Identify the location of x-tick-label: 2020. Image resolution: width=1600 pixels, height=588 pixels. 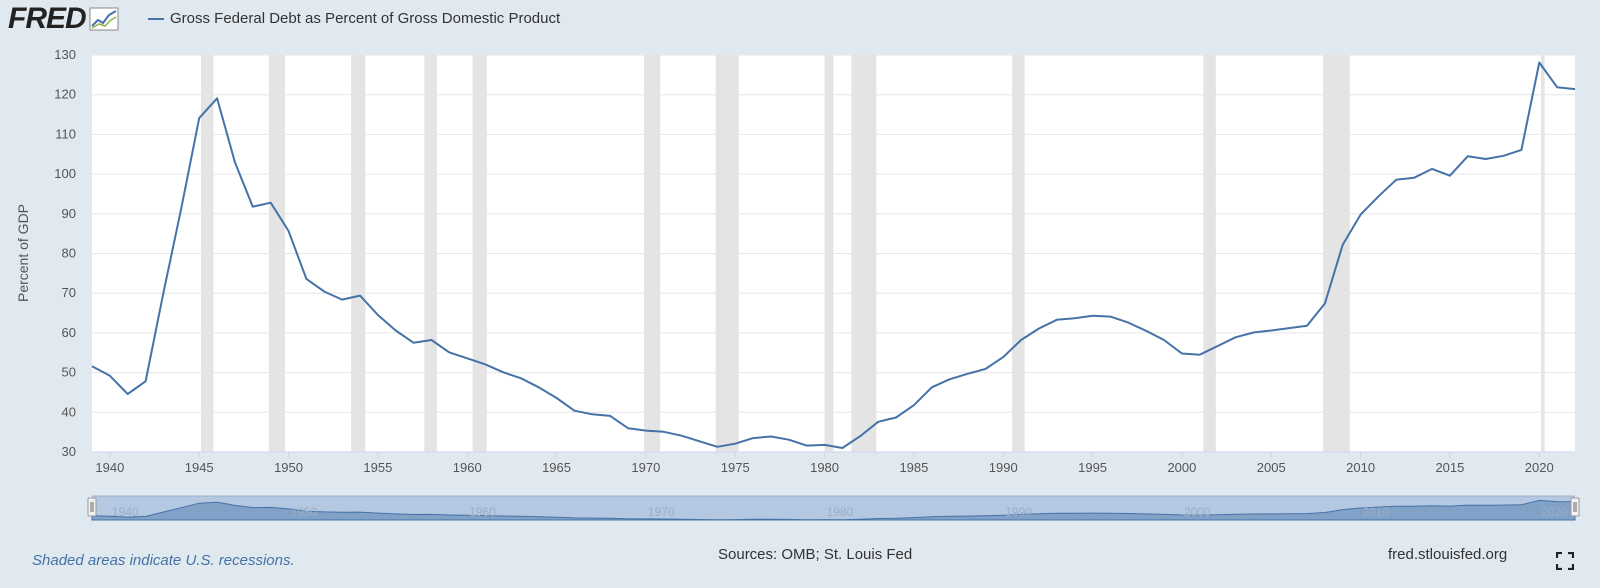
(1539, 467).